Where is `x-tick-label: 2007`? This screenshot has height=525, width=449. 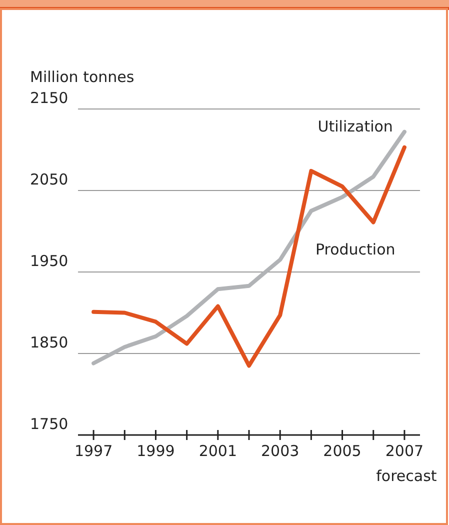 x-tick-label: 2007 is located at coordinates (404, 451).